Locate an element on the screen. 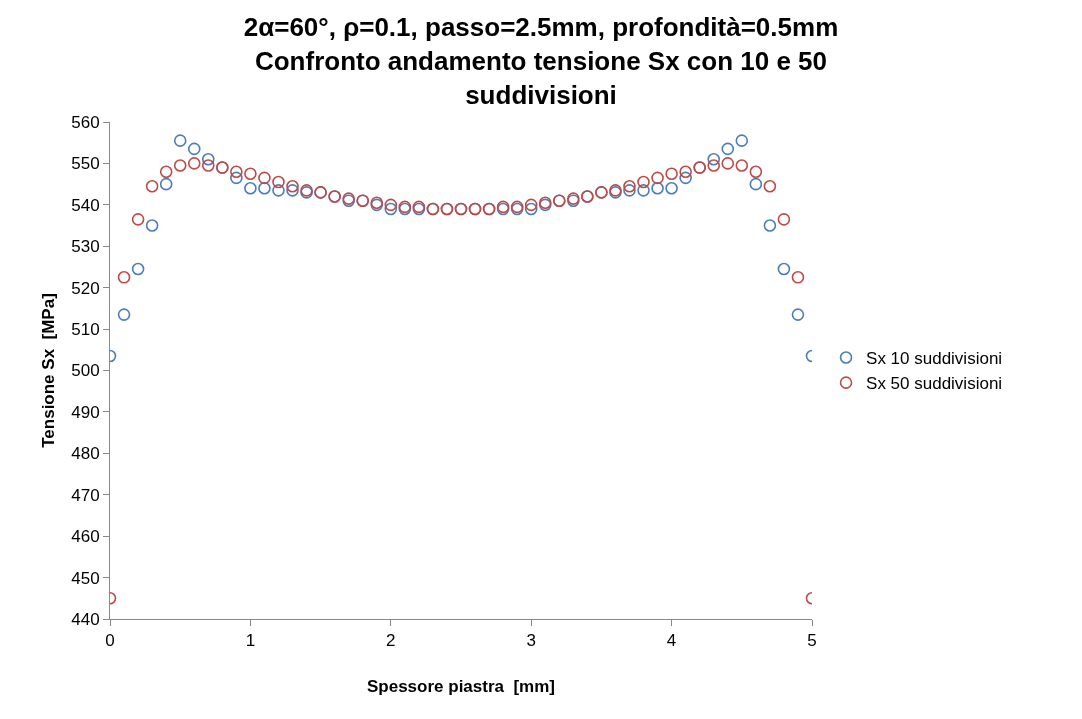 The image size is (1082, 719). y-tick-label: 510 is located at coordinates (85, 330).